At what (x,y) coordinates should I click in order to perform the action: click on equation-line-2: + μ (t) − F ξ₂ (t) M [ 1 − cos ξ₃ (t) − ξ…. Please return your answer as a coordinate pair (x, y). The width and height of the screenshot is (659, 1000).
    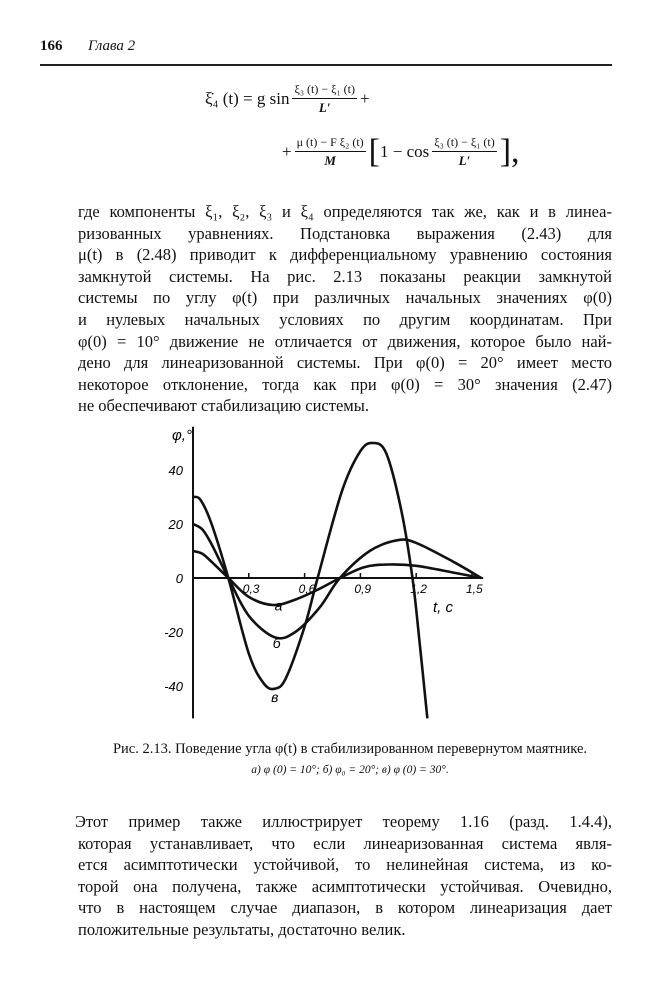
    Looking at the image, I should click on (401, 152).